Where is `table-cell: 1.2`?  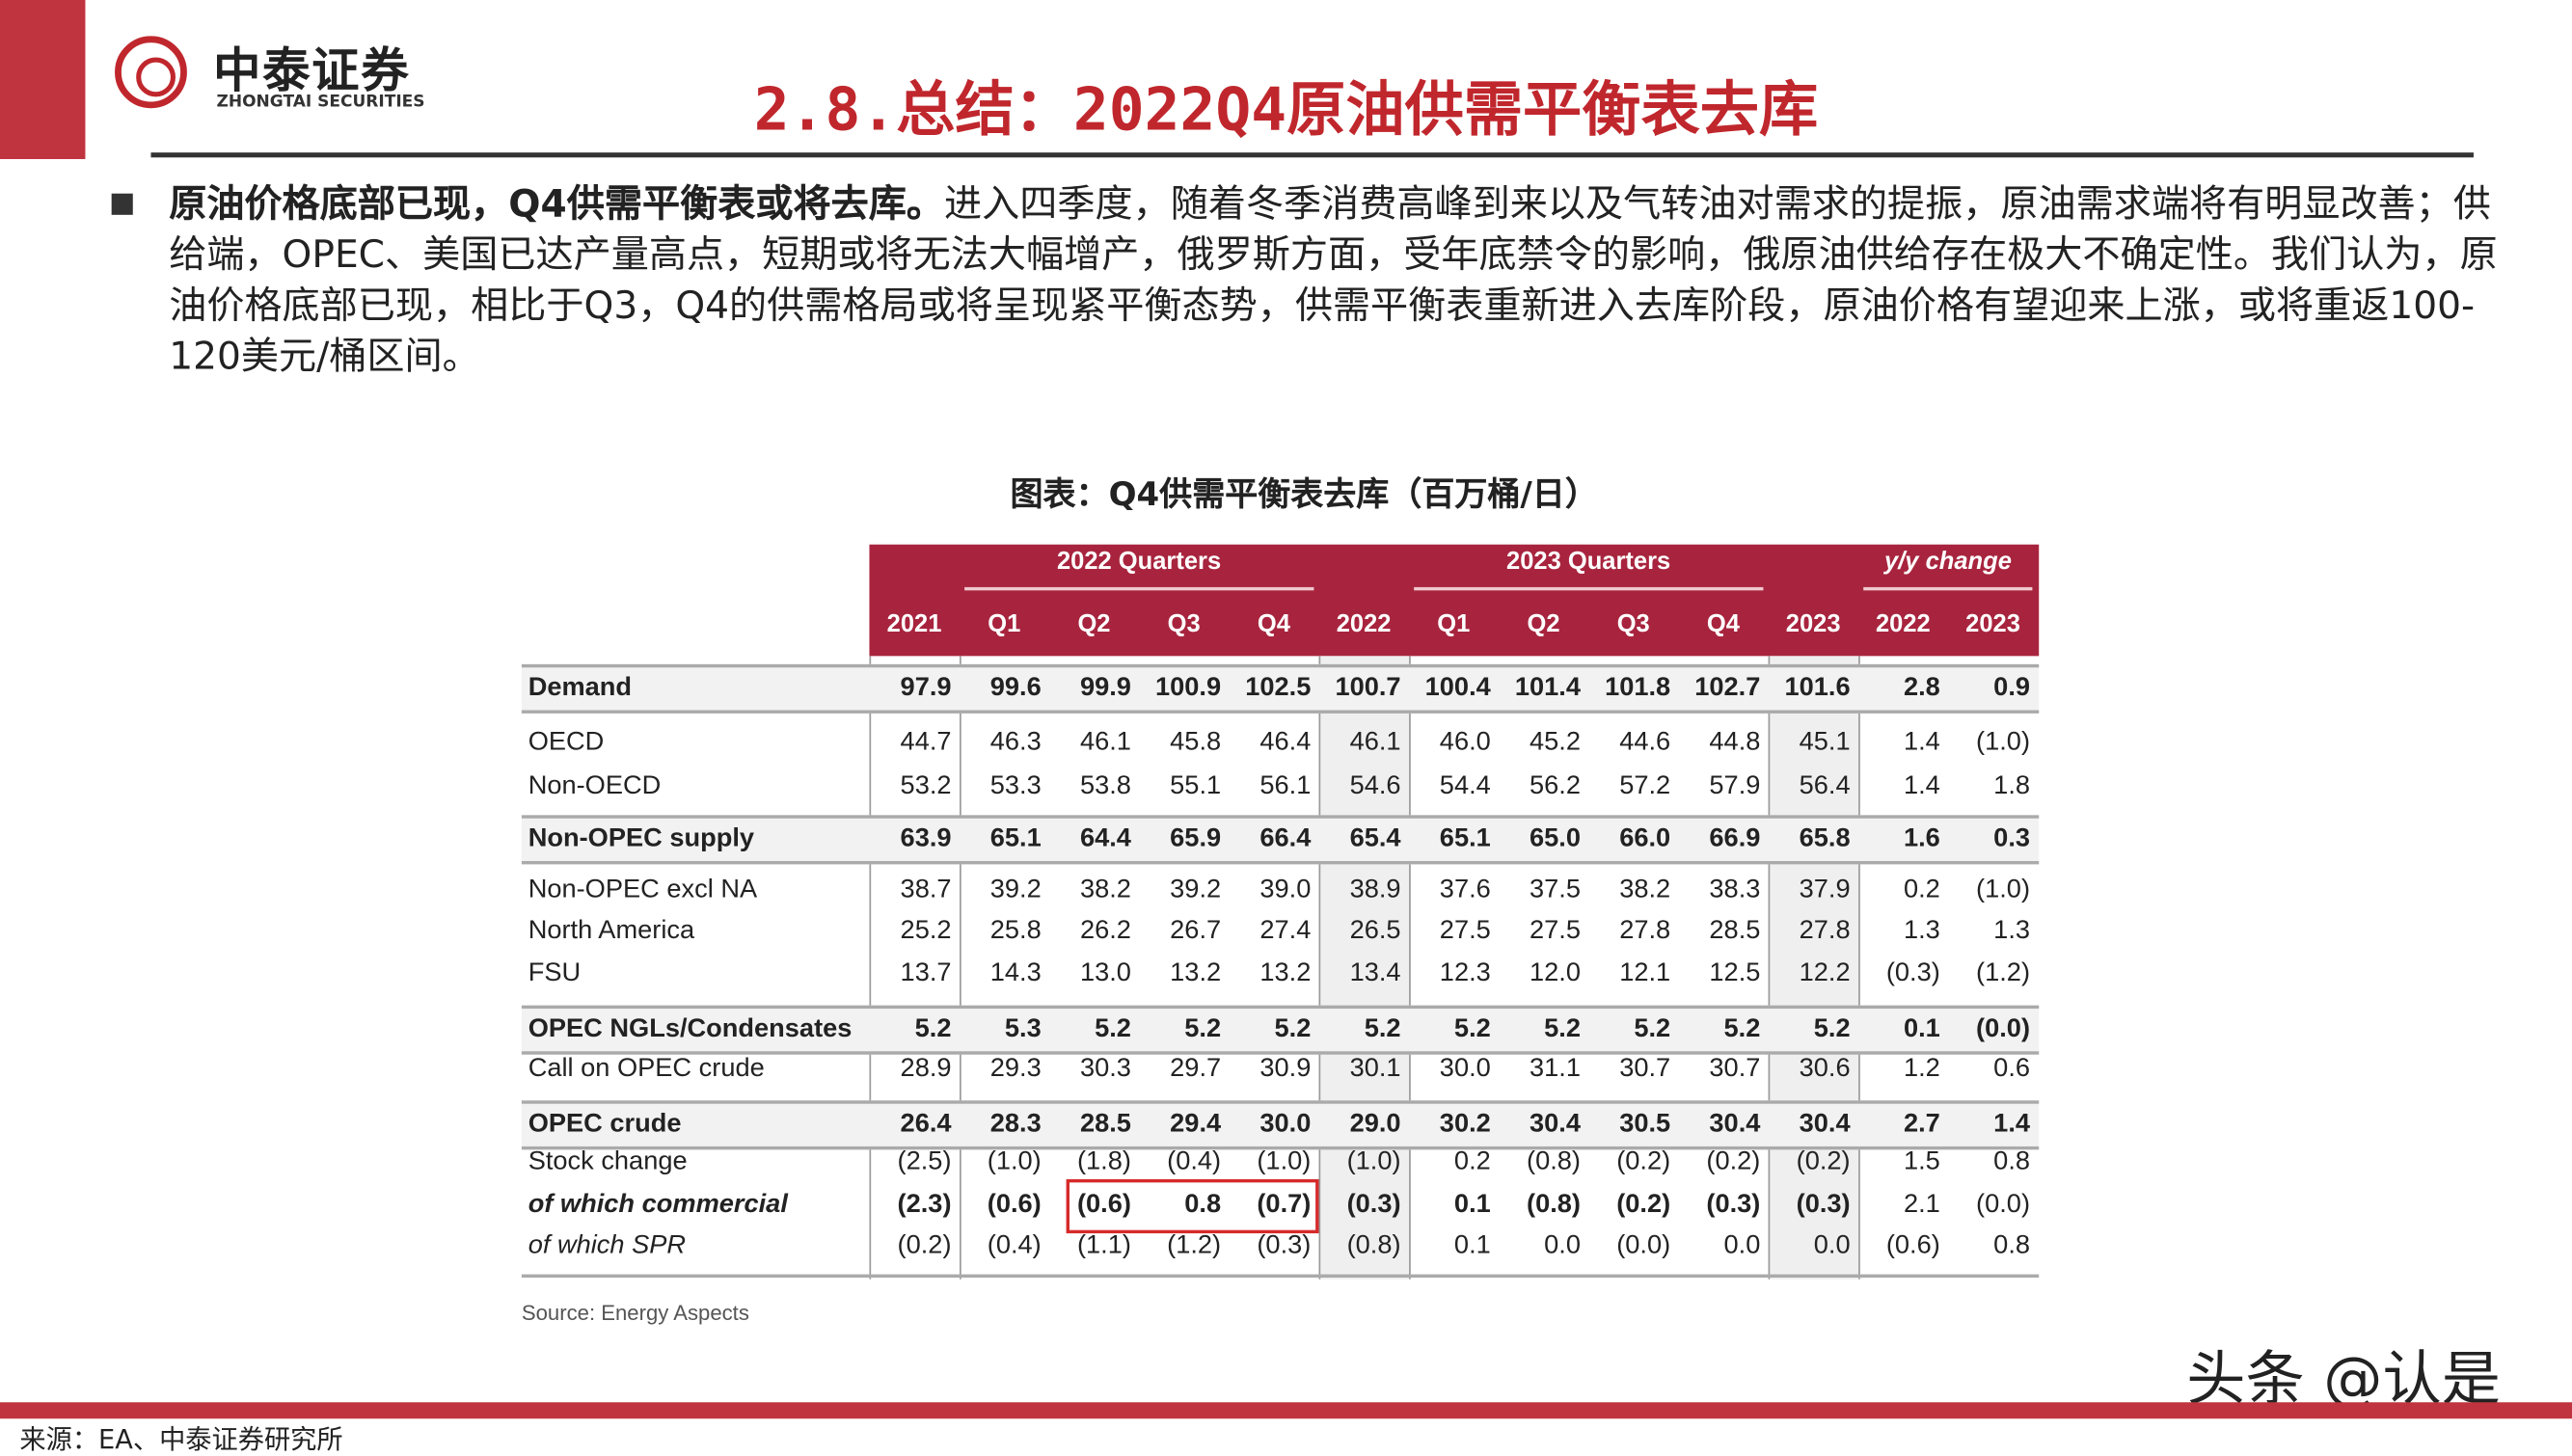 table-cell: 1.2 is located at coordinates (1922, 1069).